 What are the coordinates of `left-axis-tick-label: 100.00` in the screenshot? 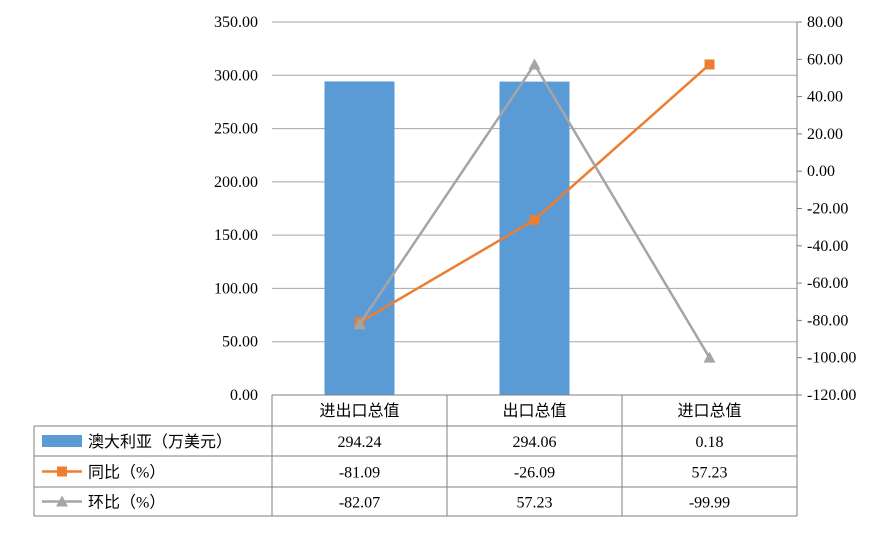 It's located at (236, 288).